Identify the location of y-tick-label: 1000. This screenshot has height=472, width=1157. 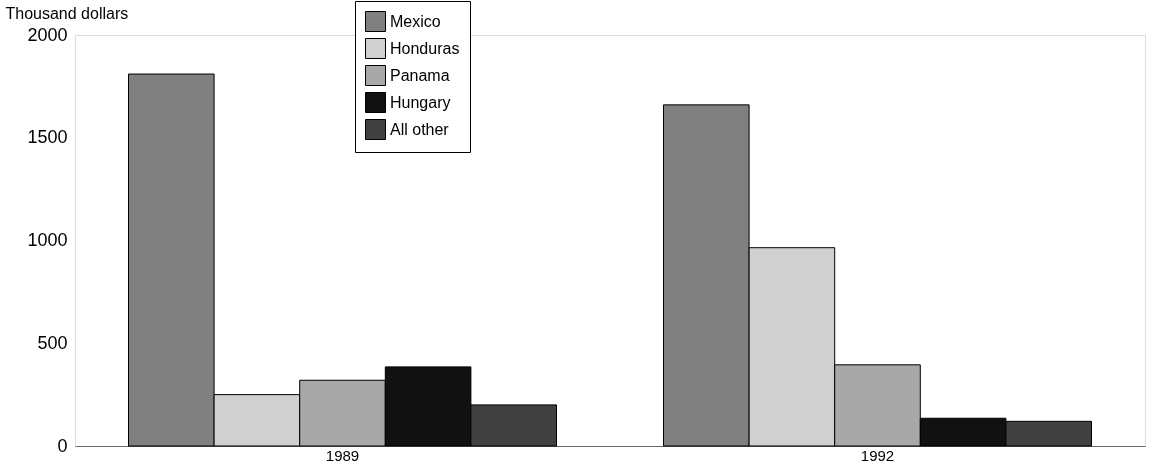
(47, 240).